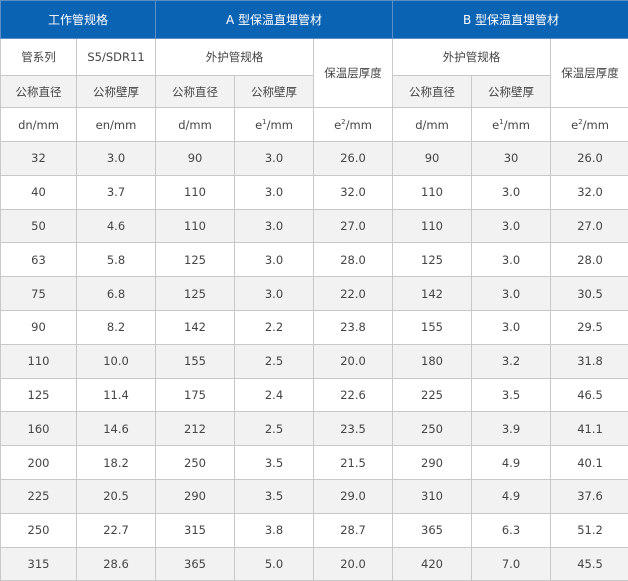 This screenshot has height=581, width=628. Describe the element at coordinates (116, 192) in the screenshot. I see `table-cell: 3.7` at that location.